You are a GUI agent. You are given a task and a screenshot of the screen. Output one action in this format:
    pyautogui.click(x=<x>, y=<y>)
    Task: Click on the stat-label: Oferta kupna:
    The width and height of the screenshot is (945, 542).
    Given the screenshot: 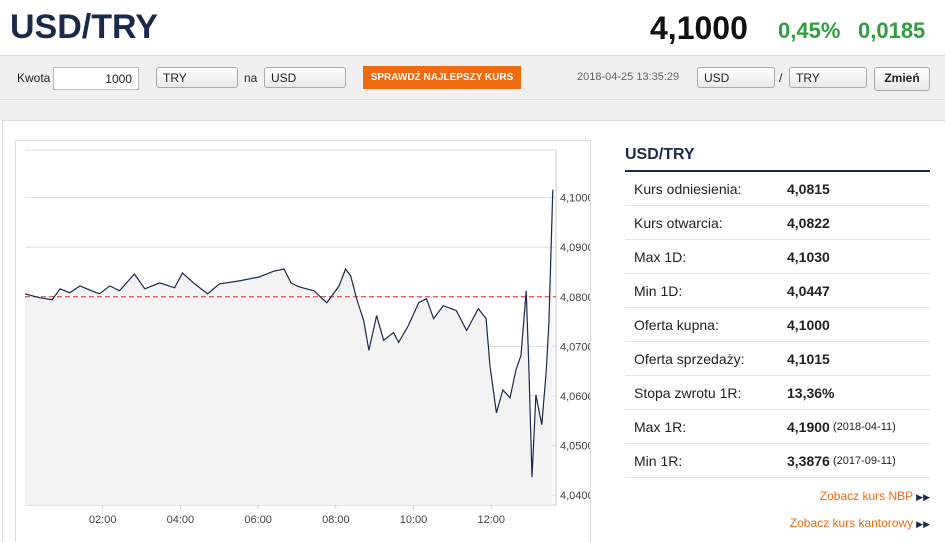 What is the action you would take?
    pyautogui.click(x=676, y=325)
    